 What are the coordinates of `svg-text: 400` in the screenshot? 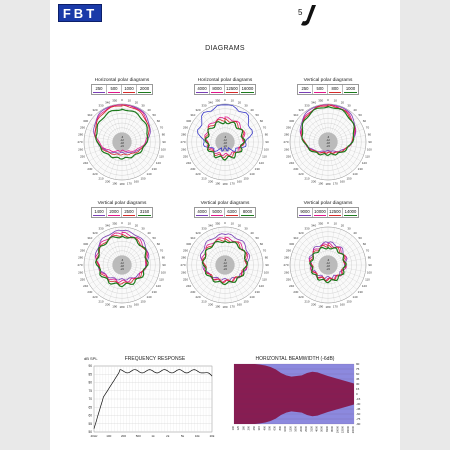 It's located at (264, 427).